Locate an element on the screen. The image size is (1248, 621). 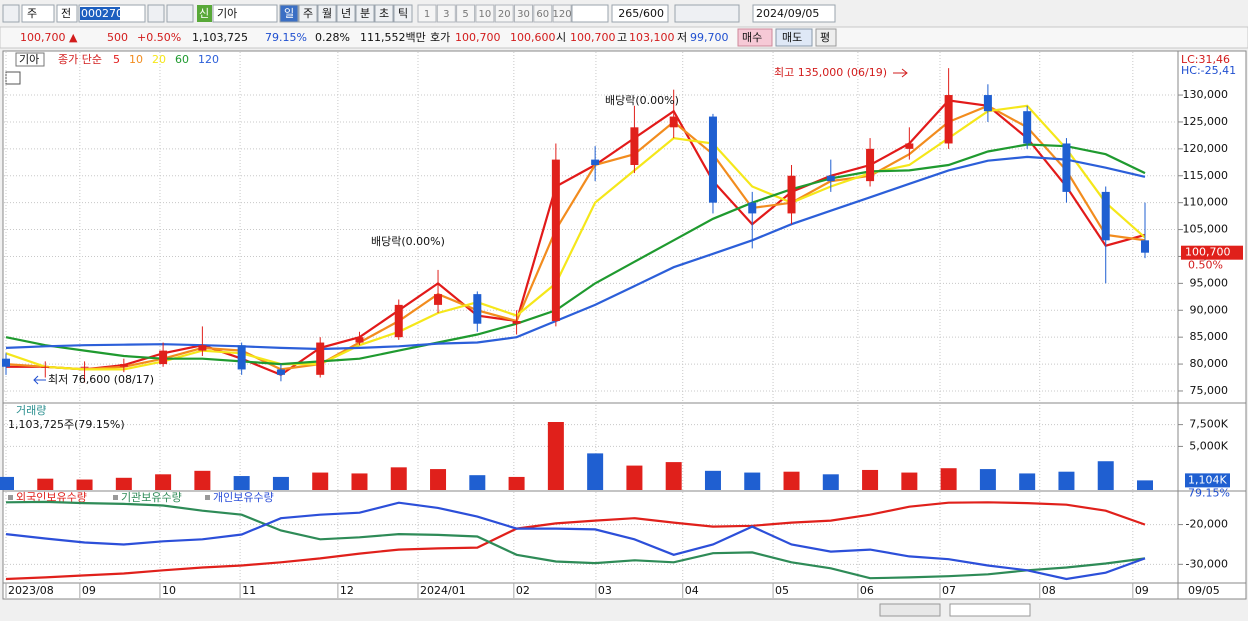
y-tick-label: 90,000 is located at coordinates (1209, 309).